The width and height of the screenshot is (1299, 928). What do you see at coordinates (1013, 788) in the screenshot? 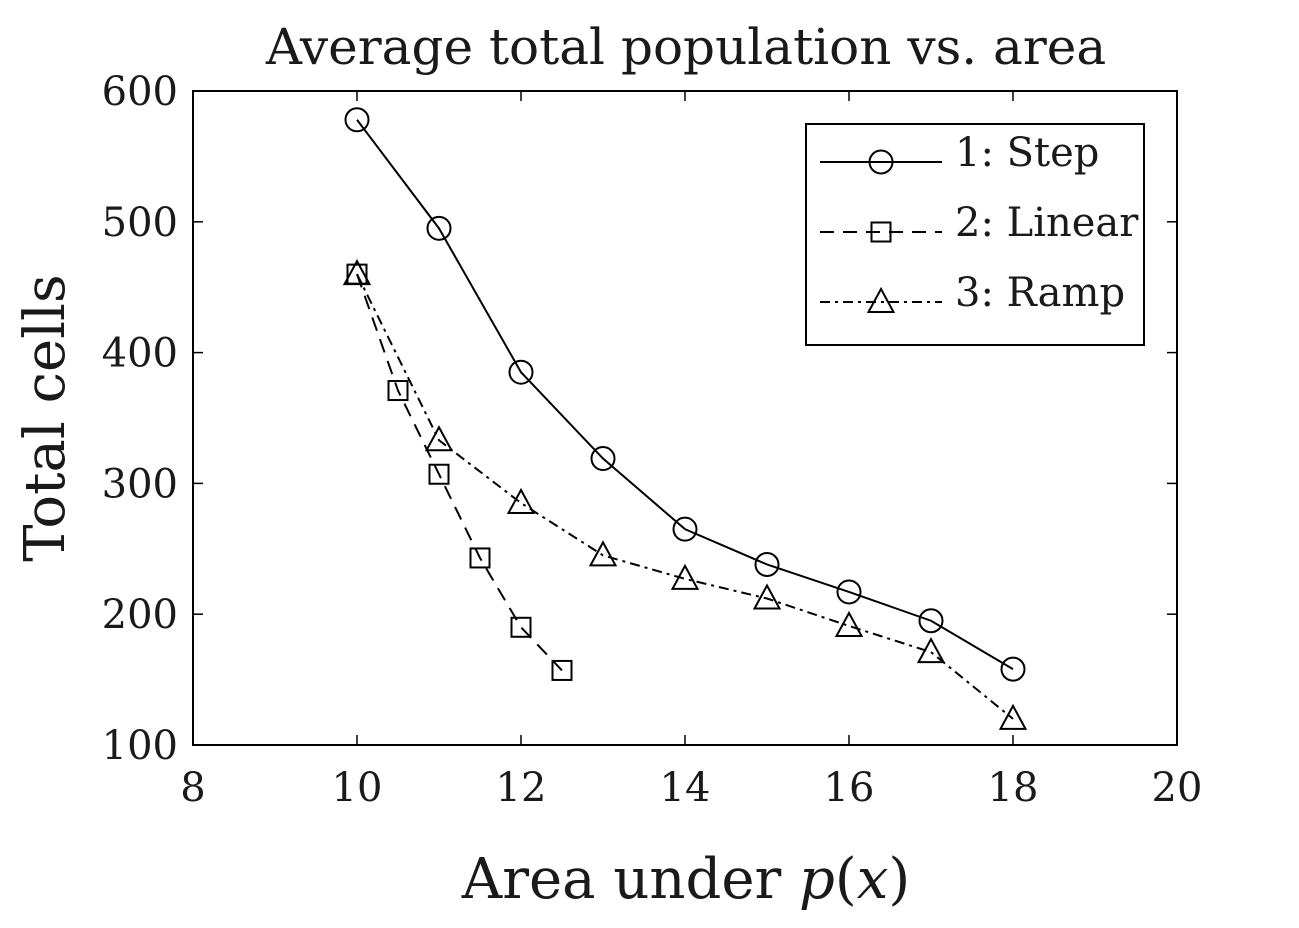
I see `x-tick-label-5: 18` at bounding box center [1013, 788].